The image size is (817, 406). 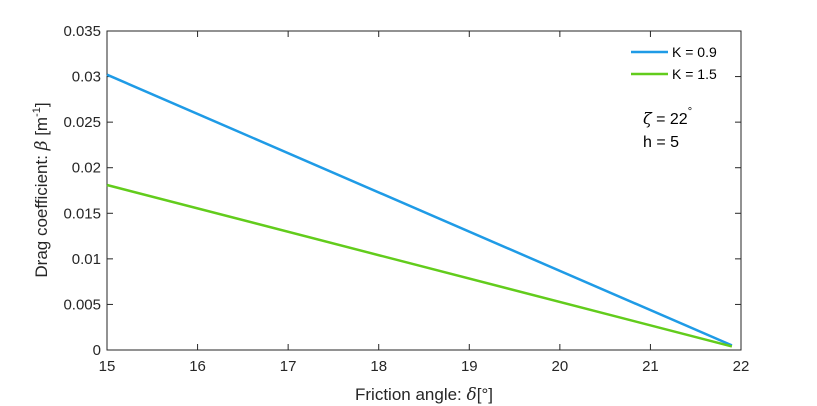 What do you see at coordinates (82, 213) in the screenshot?
I see `y-tick-label: 0.015` at bounding box center [82, 213].